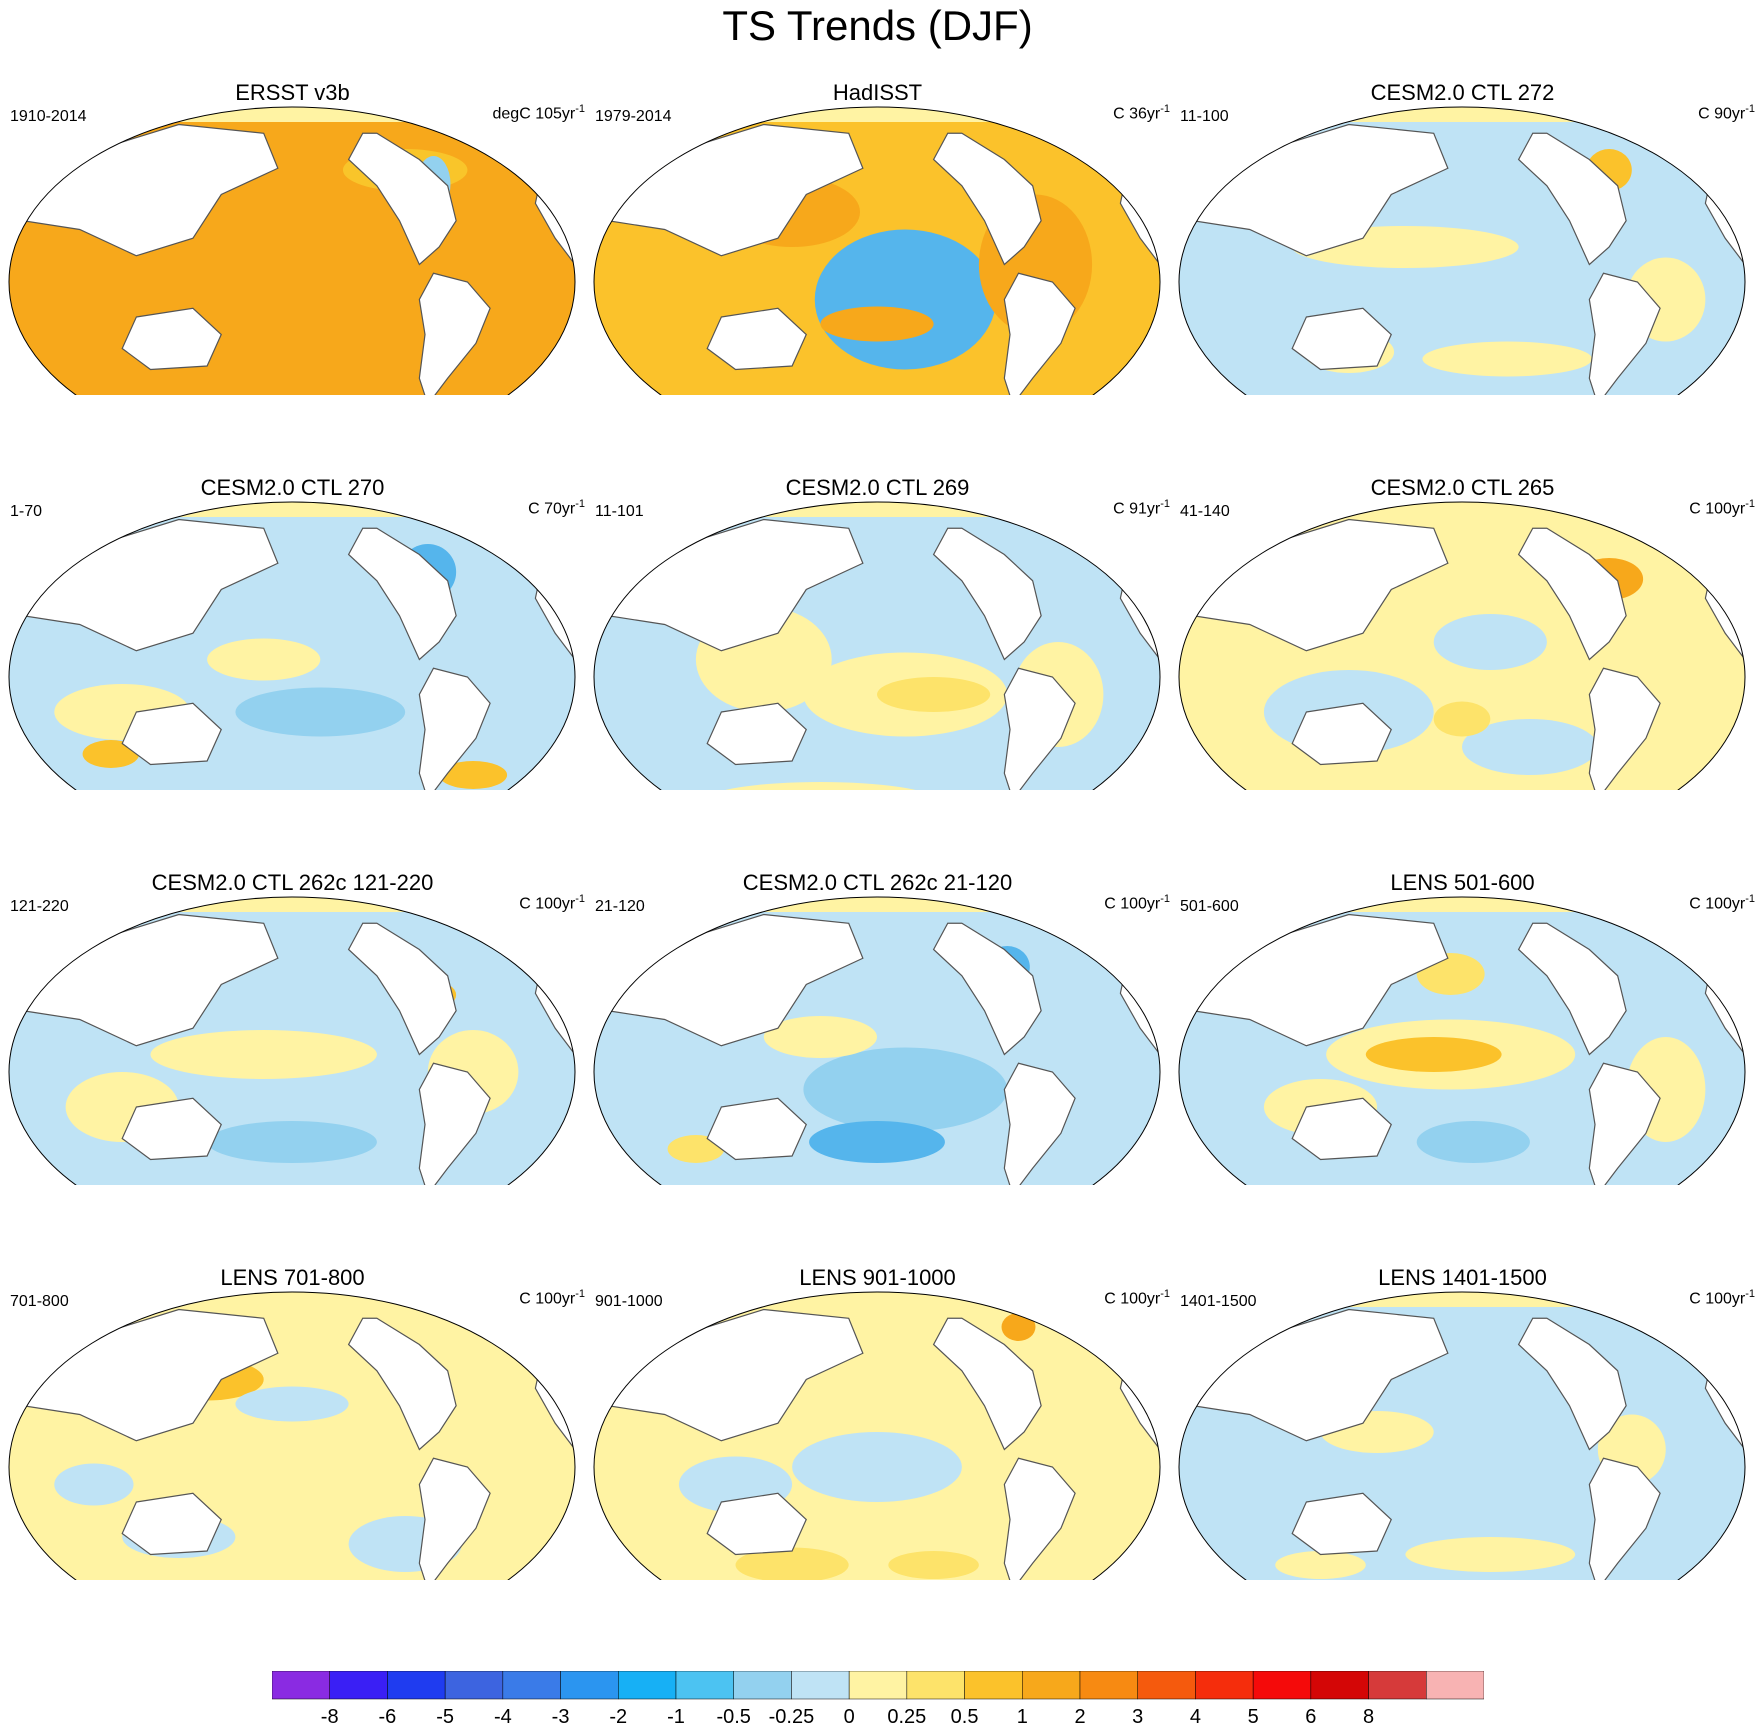 The width and height of the screenshot is (1755, 1735). What do you see at coordinates (1022, 1717) in the screenshot?
I see `colorbar-tick-label: 1` at bounding box center [1022, 1717].